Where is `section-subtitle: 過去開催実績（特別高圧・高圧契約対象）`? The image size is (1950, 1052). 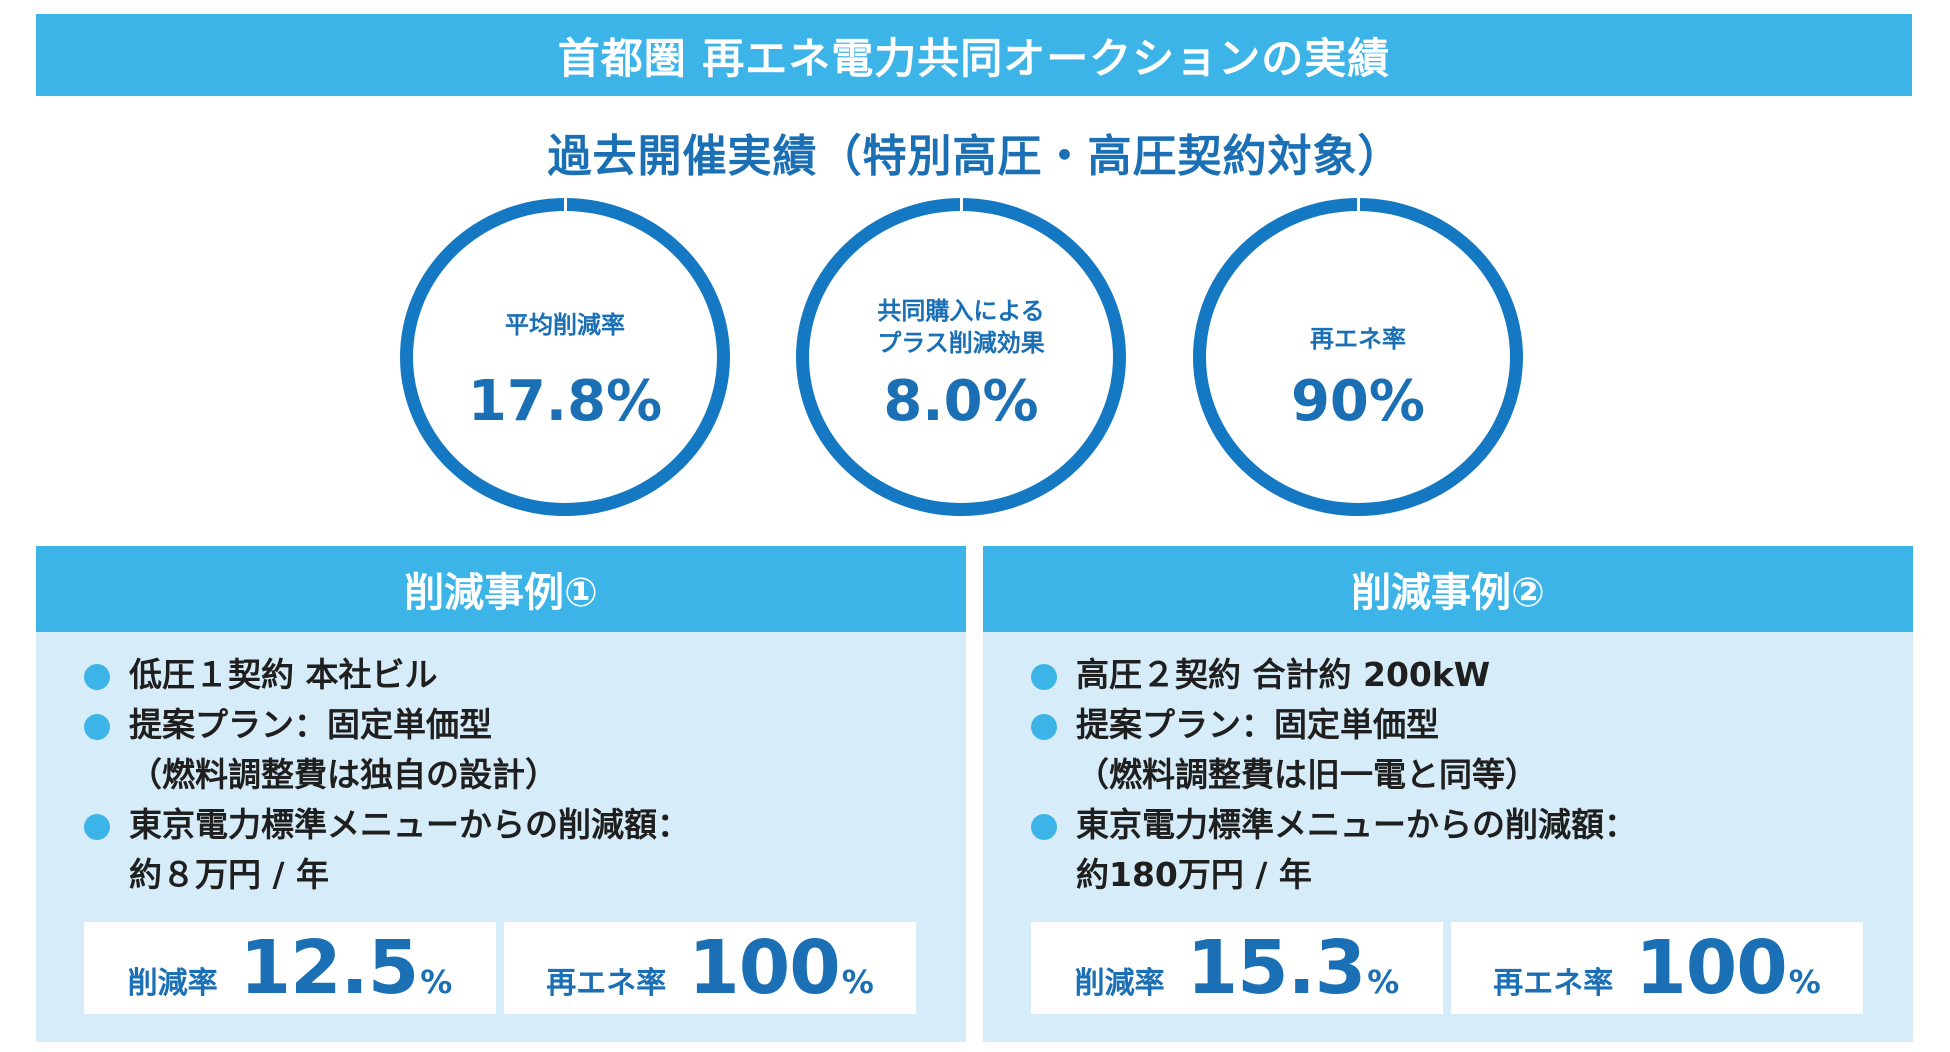 section-subtitle: 過去開催実績（特別高圧・高圧契約対象） is located at coordinates (975, 156).